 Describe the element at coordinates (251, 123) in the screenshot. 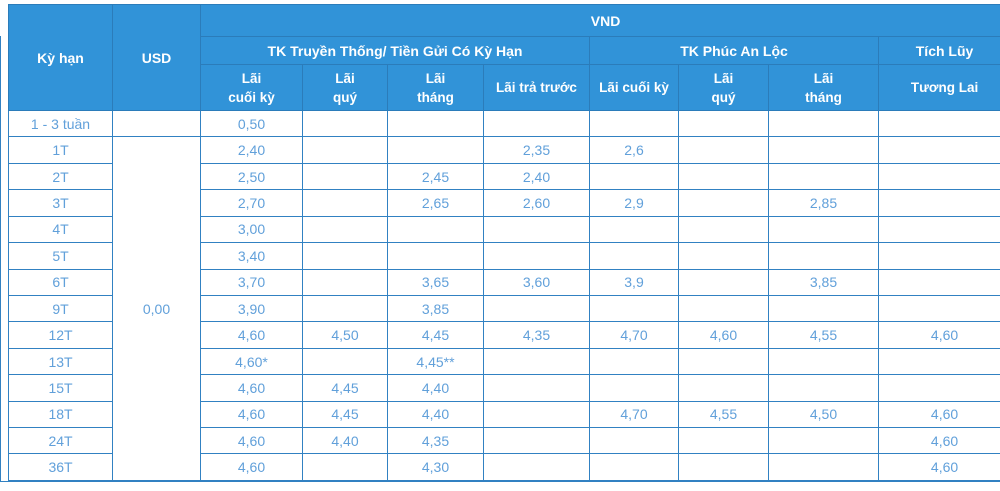

I see `rate-cell: 0,50` at that location.